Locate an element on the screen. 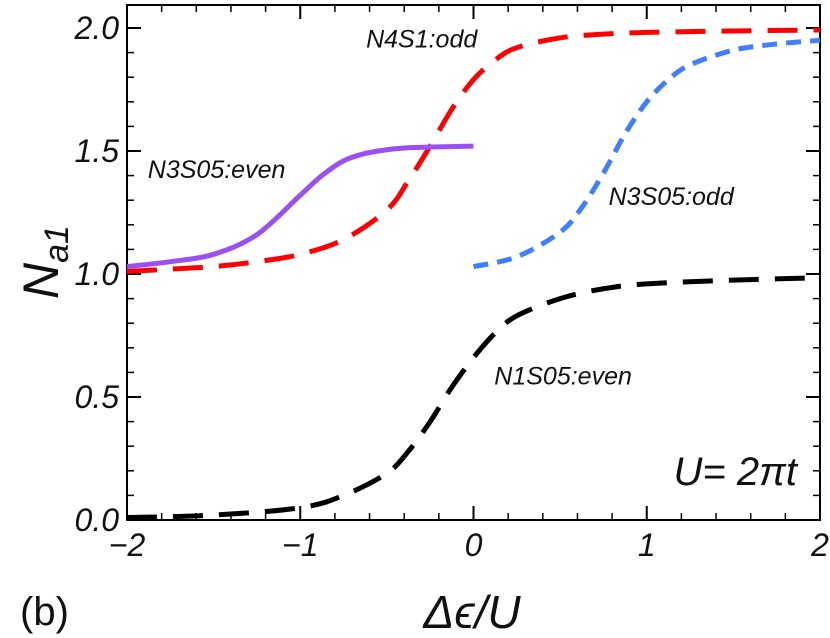  x-tick-label: −1 is located at coordinates (300, 545).